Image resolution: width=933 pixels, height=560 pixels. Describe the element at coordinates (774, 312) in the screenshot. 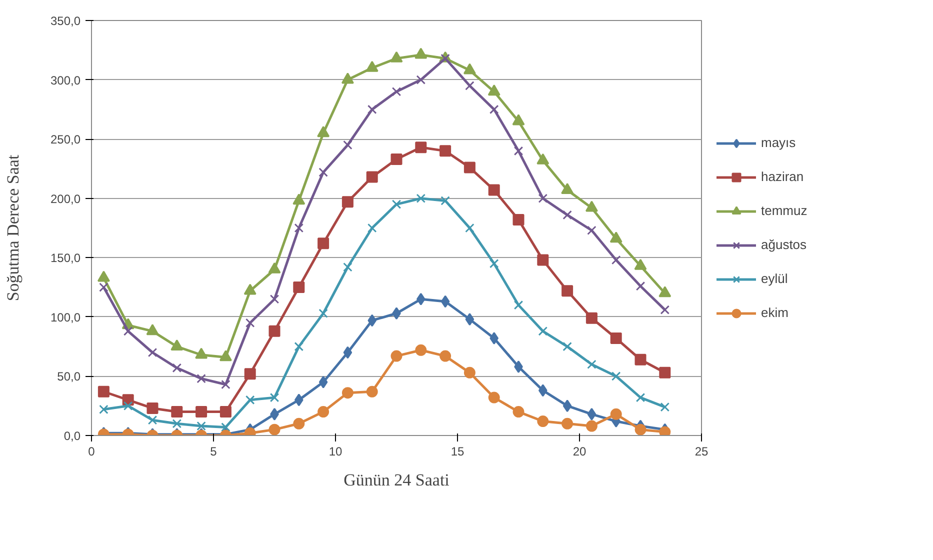

I see `legend-label: ekim` at that location.